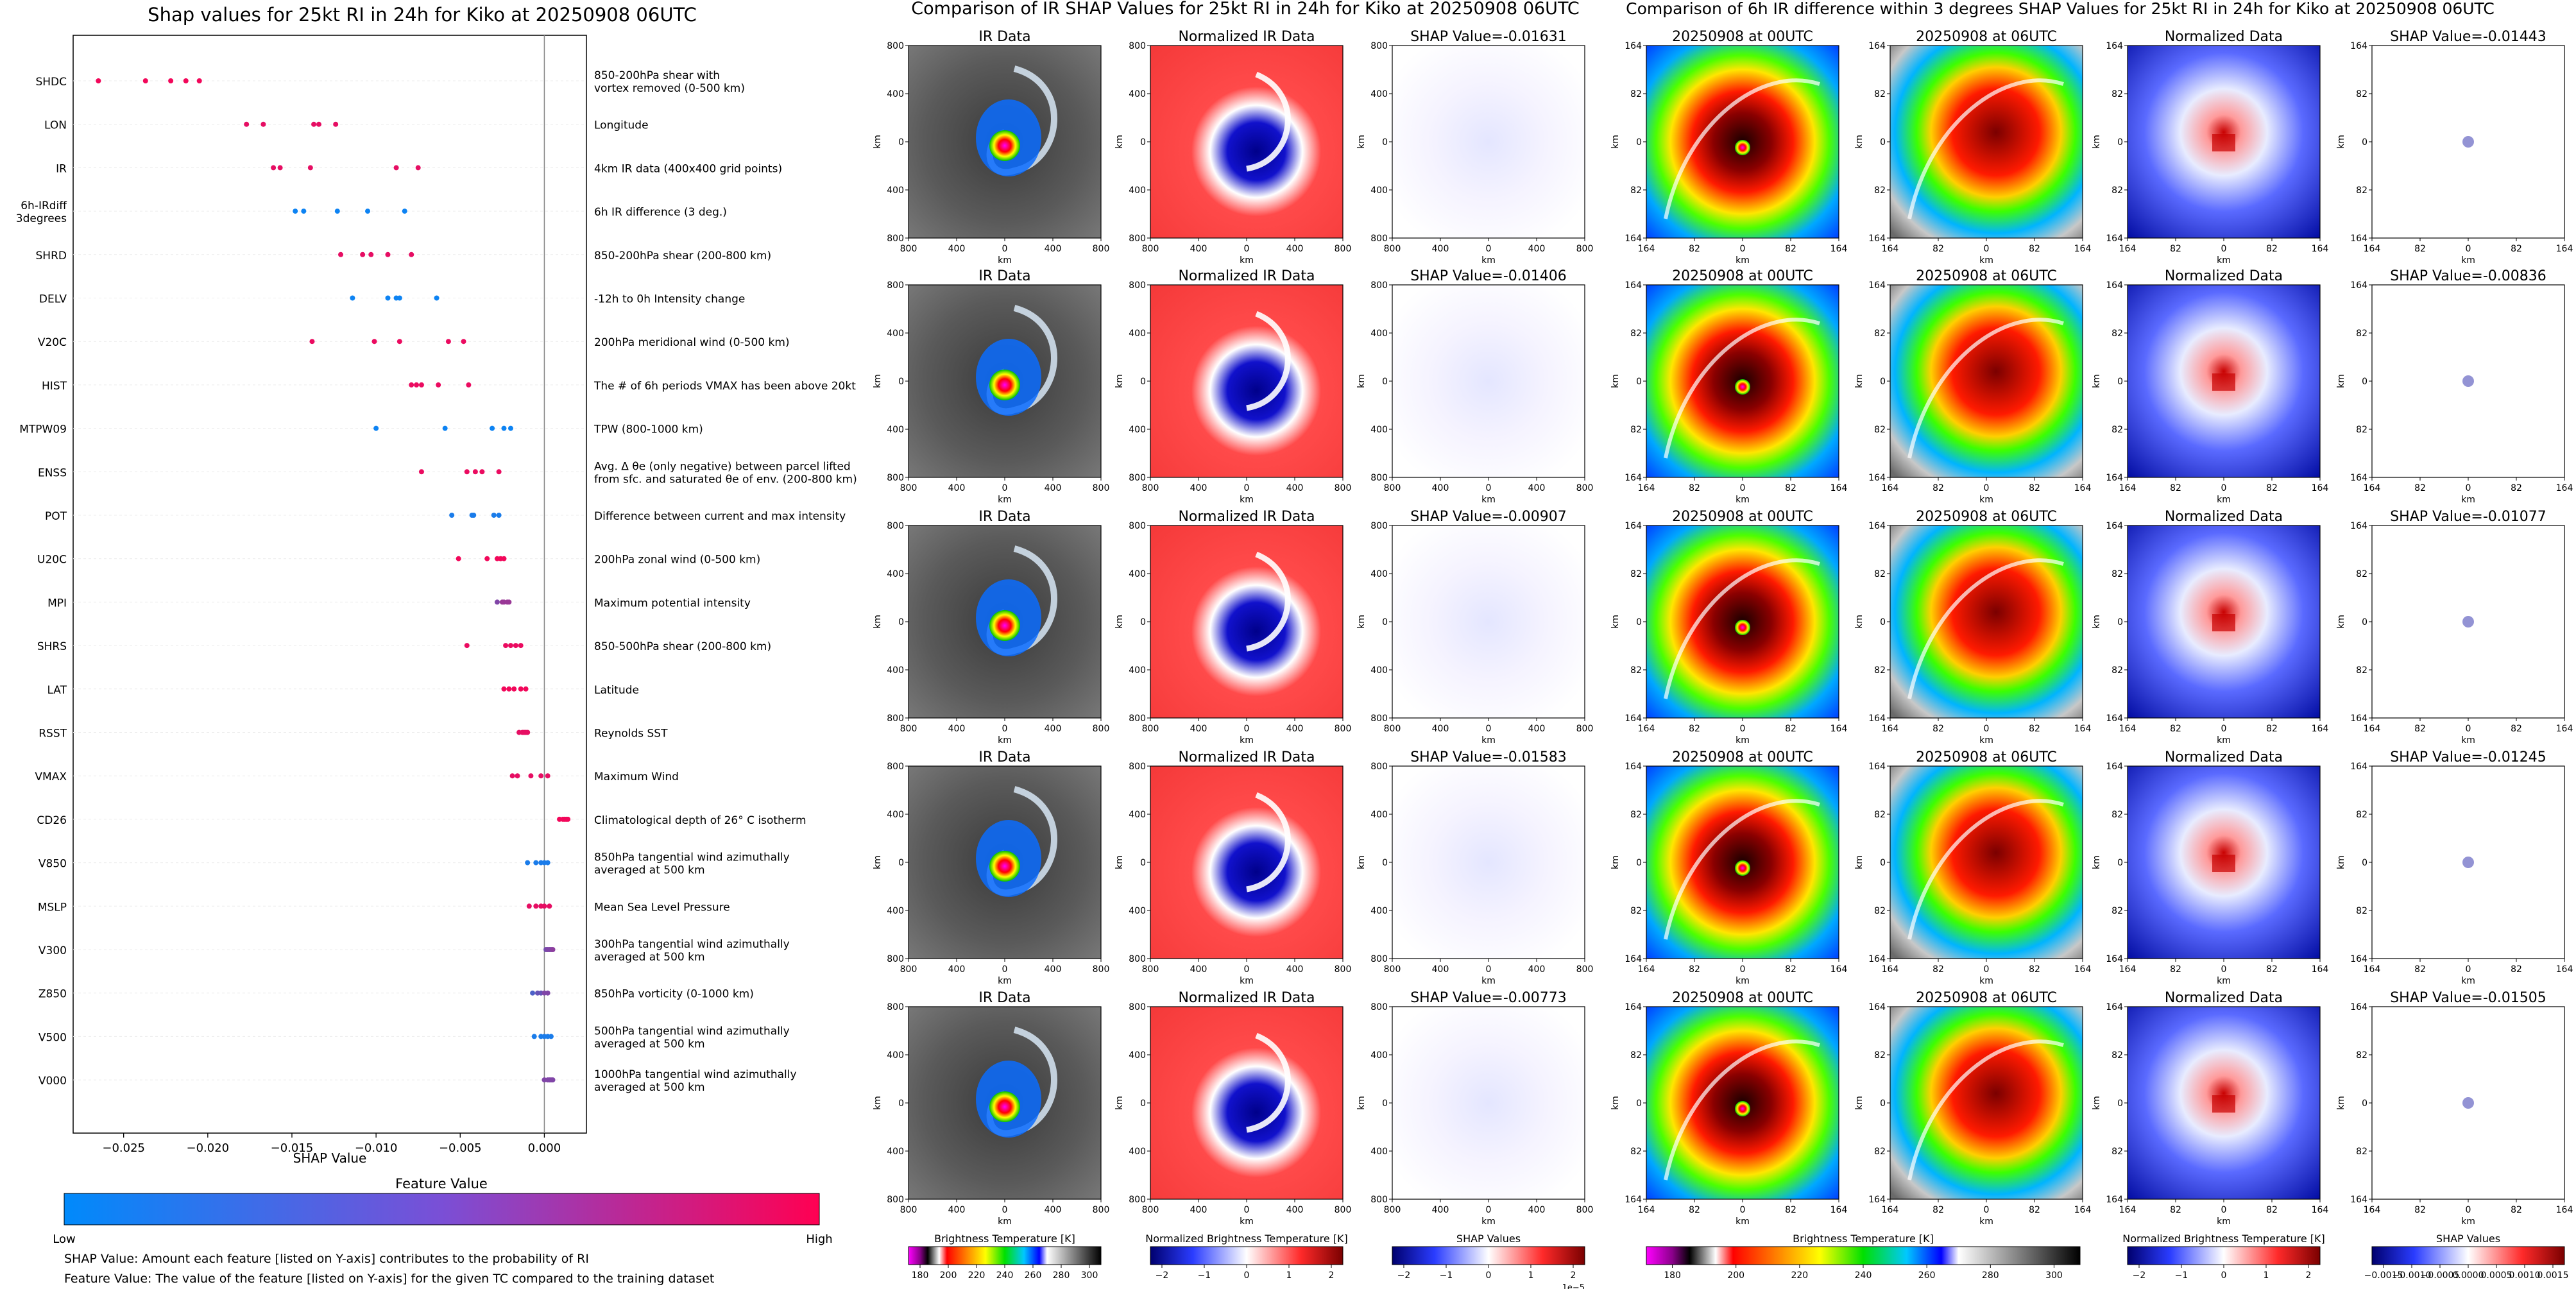  I want to click on shap-hotspot, so click(2468, 621).